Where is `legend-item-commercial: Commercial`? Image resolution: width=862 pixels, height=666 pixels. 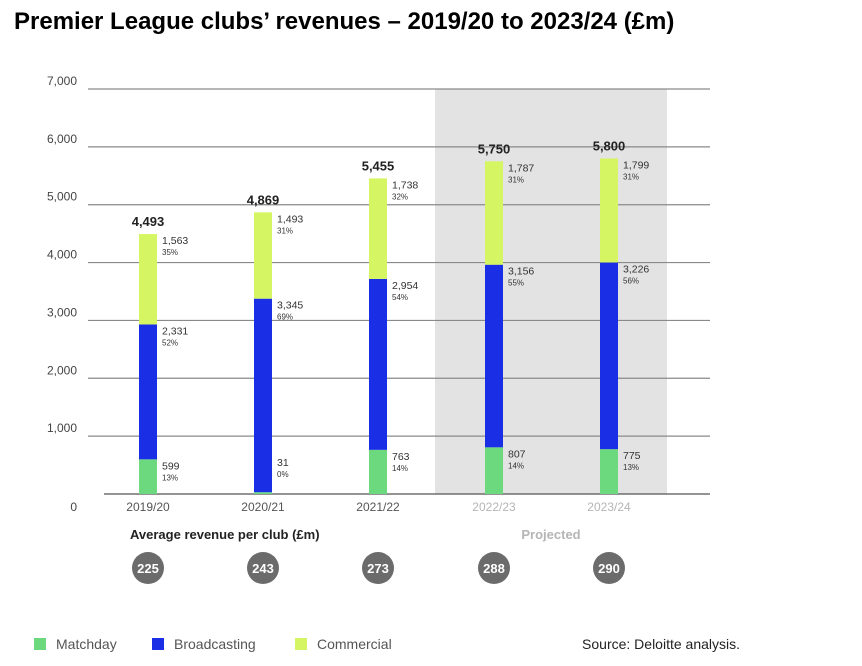
legend-item-commercial: Commercial is located at coordinates (343, 644).